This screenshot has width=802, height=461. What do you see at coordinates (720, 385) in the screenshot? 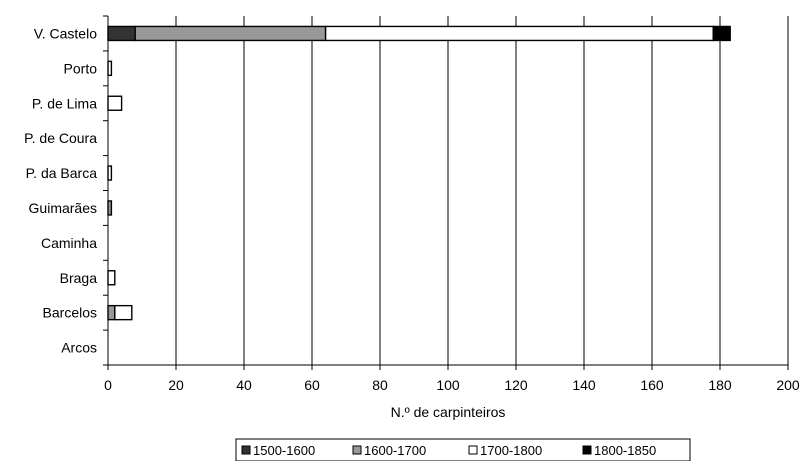
I see `x-tick-label-180: 180` at bounding box center [720, 385].